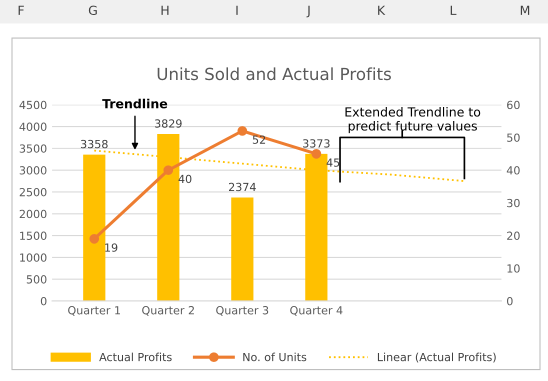 The image size is (548, 381). What do you see at coordinates (308, 12) in the screenshot?
I see `text: J` at bounding box center [308, 12].